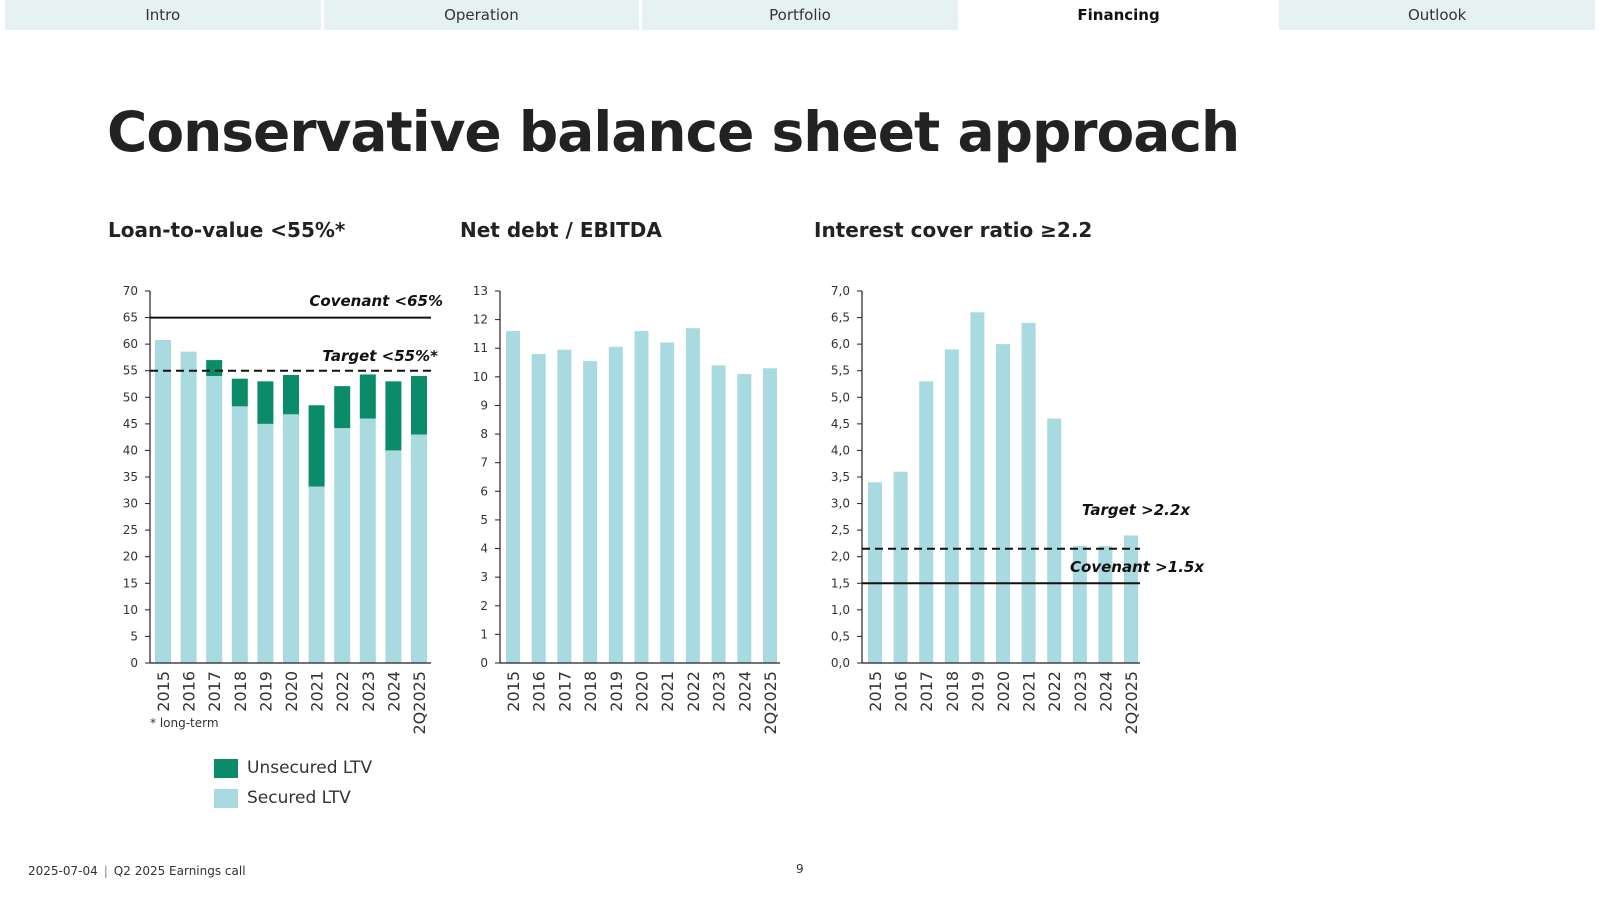 The height and width of the screenshot is (900, 1600). Describe the element at coordinates (484, 549) in the screenshot. I see `net-debt-y-tick-label: 4` at that location.